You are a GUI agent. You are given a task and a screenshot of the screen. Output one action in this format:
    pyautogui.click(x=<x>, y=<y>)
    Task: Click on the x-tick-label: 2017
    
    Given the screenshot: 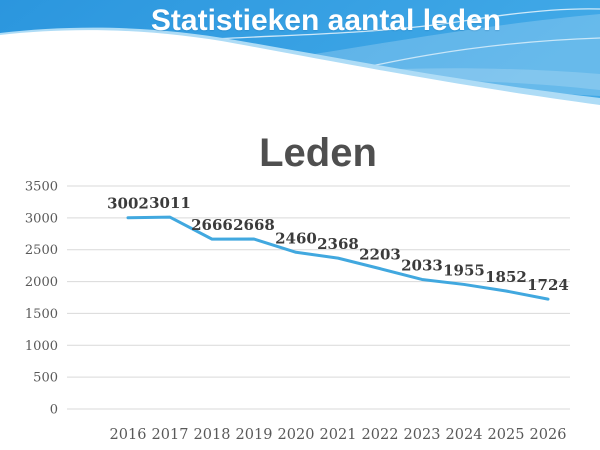 What is the action you would take?
    pyautogui.click(x=170, y=435)
    